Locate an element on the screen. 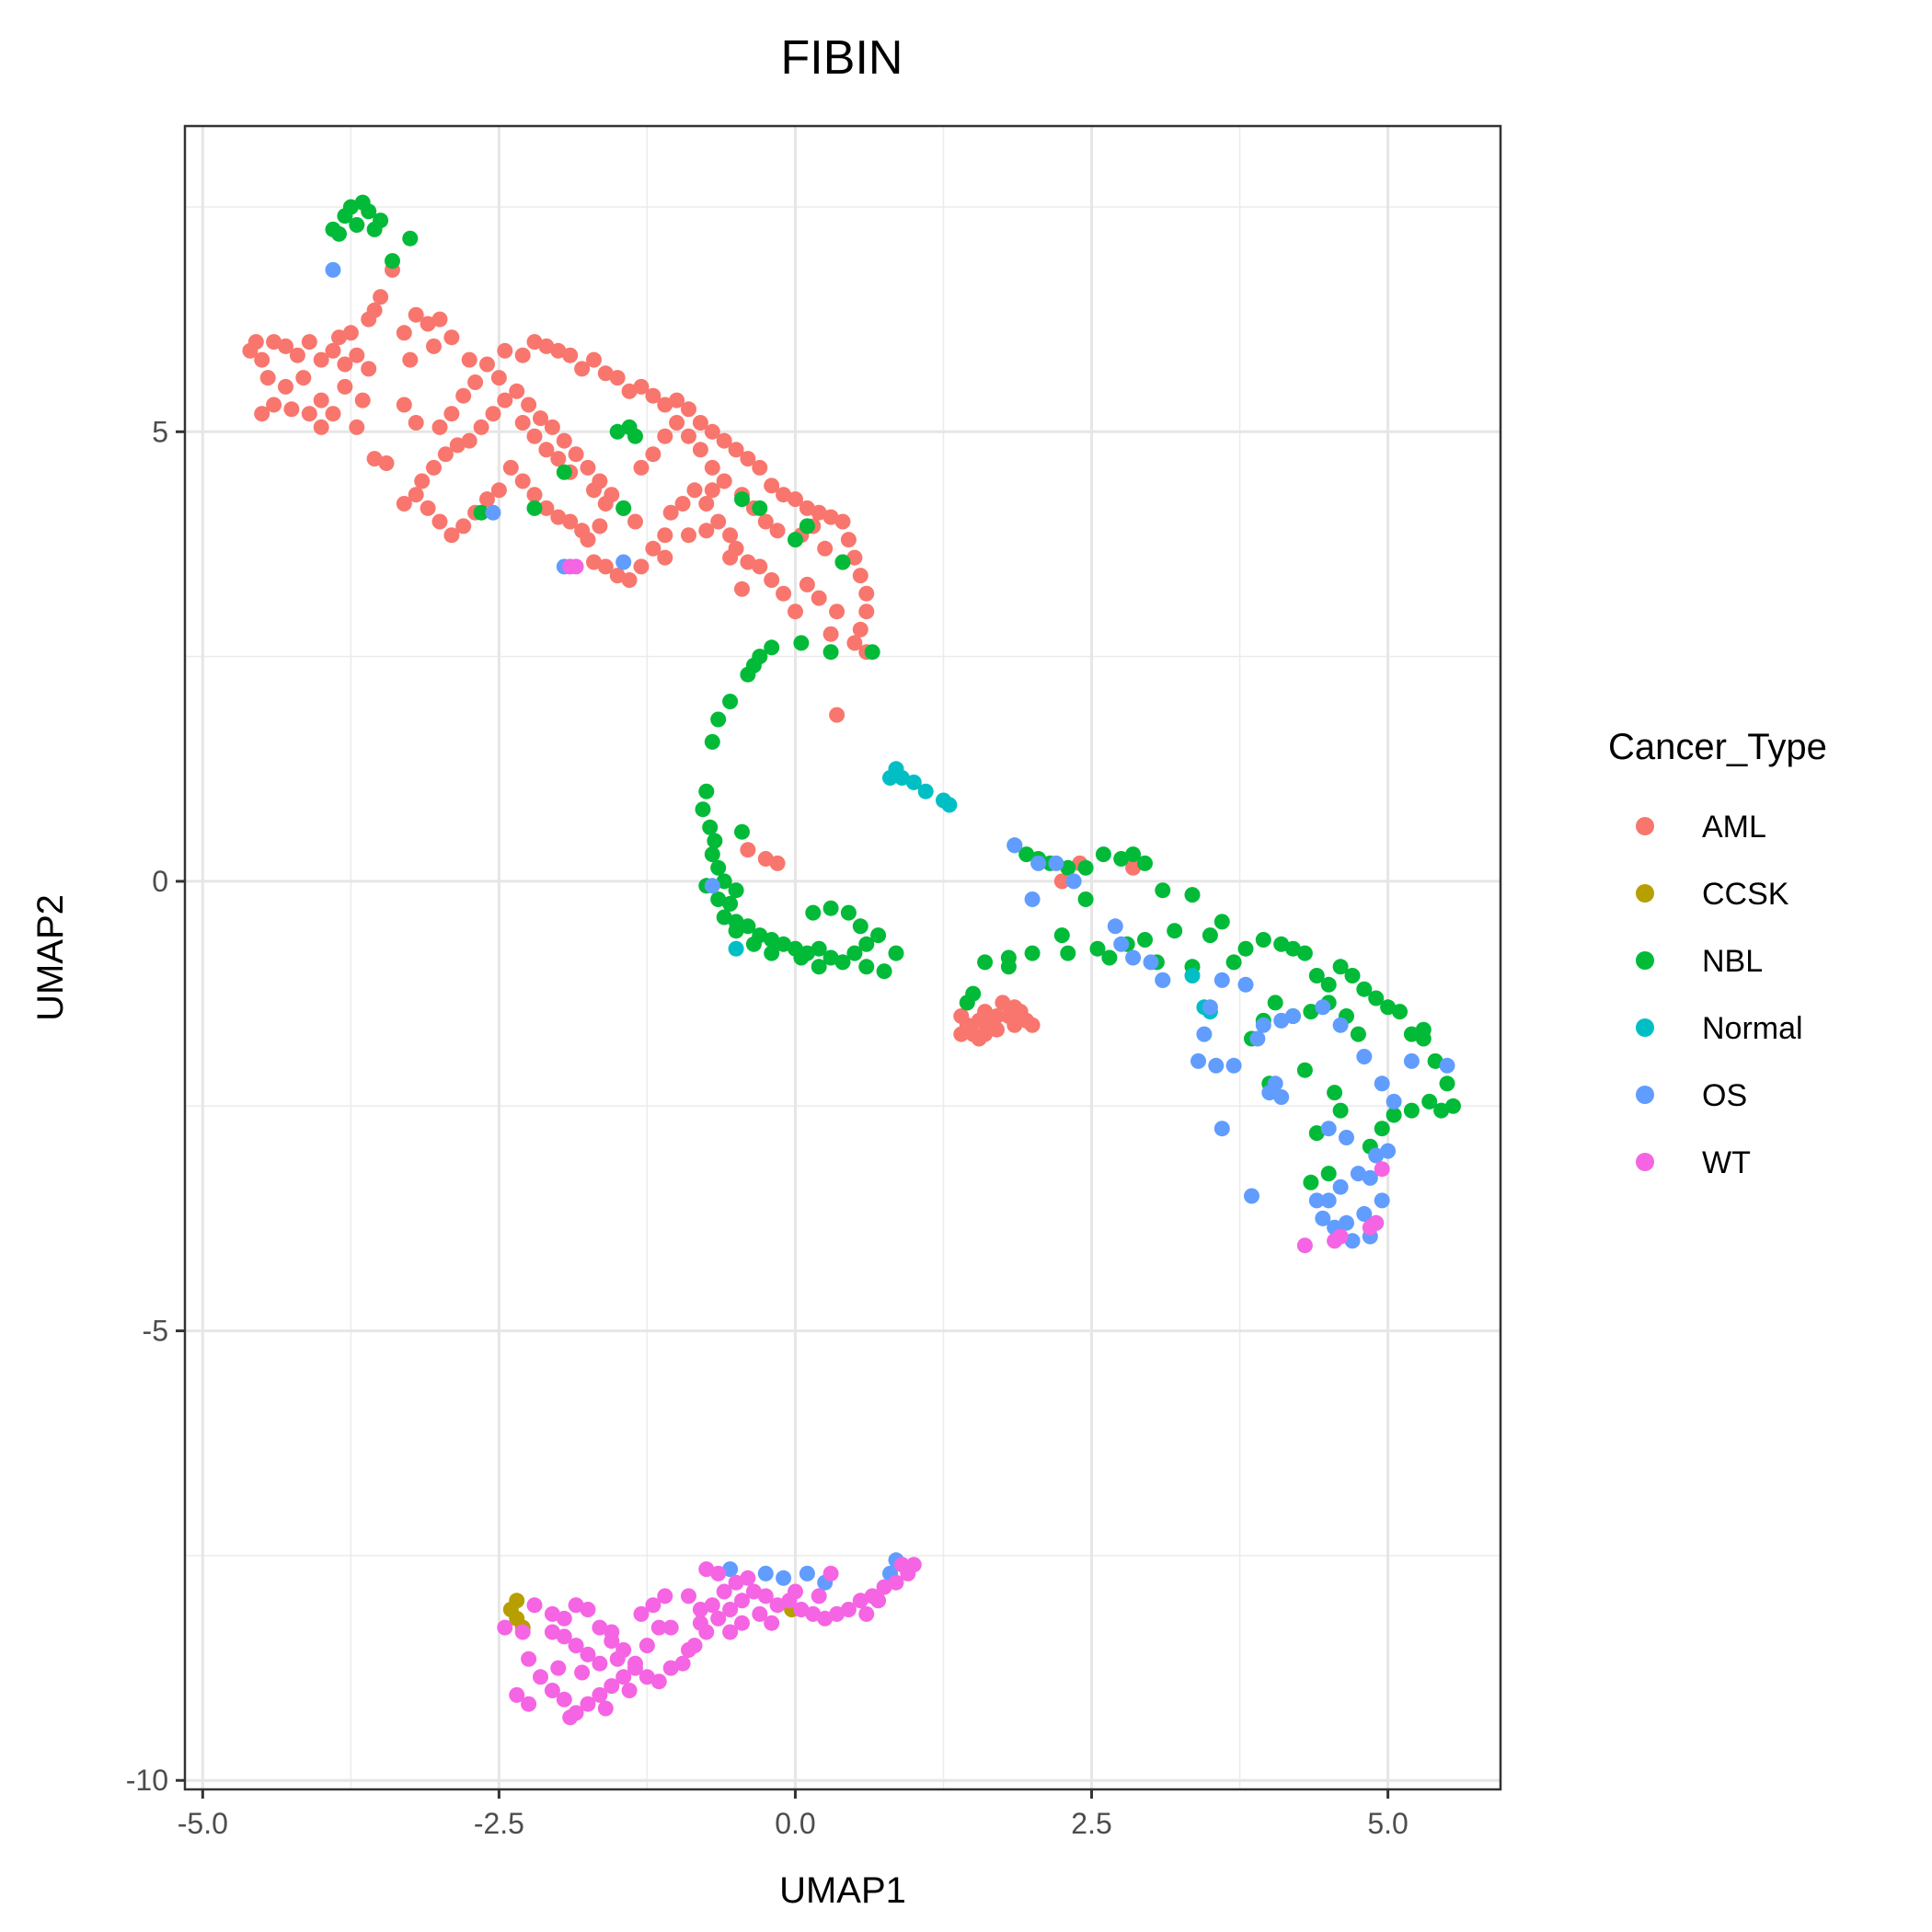 This screenshot has width=1932, height=1932. legend-key-aml is located at coordinates (1645, 826).